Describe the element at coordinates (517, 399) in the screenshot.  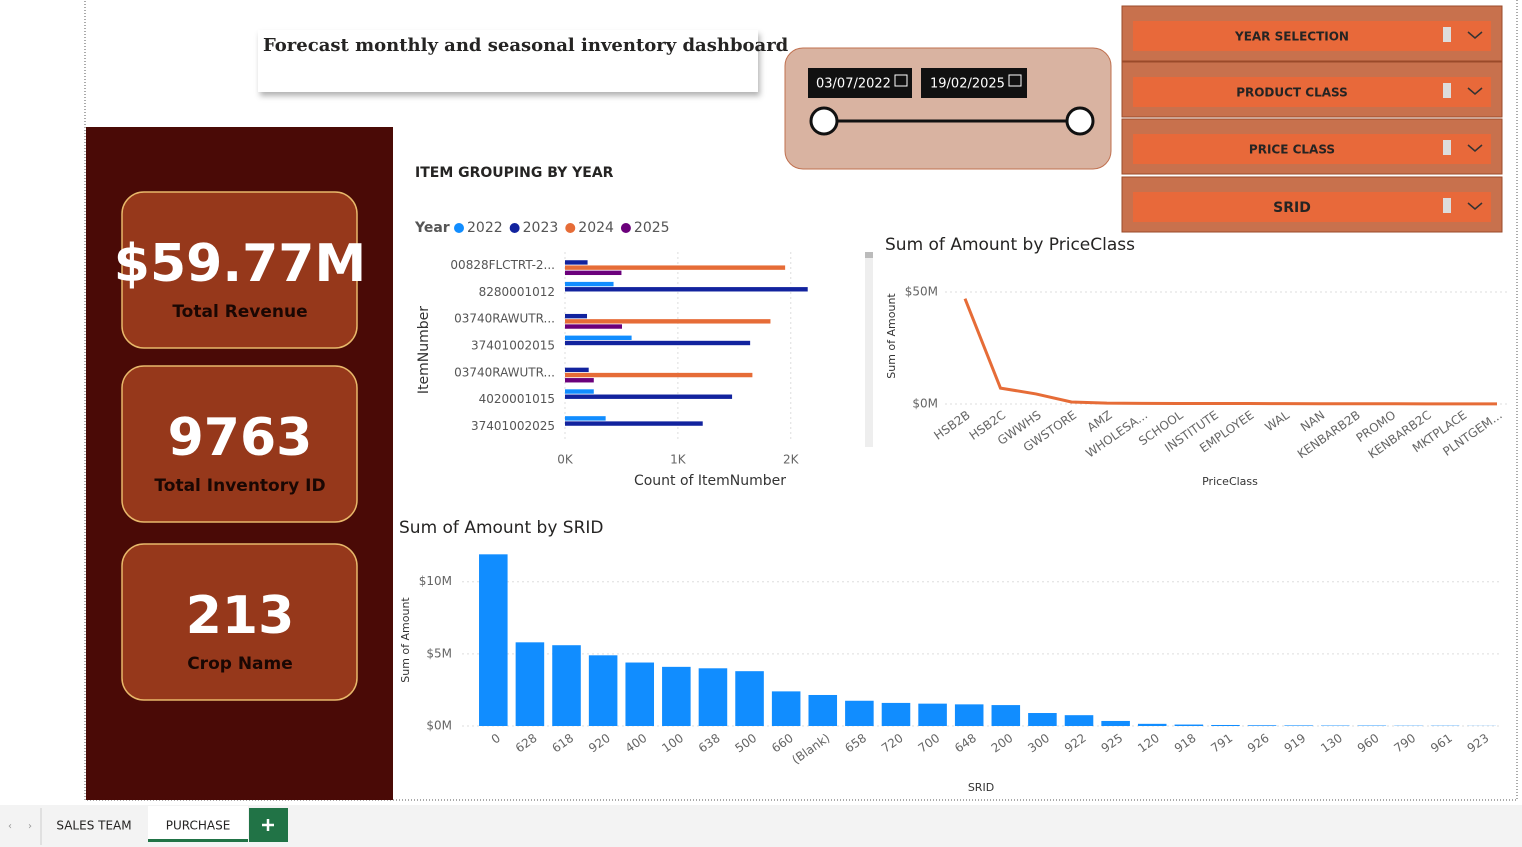
I see `y-tick-label: 4020001015` at that location.